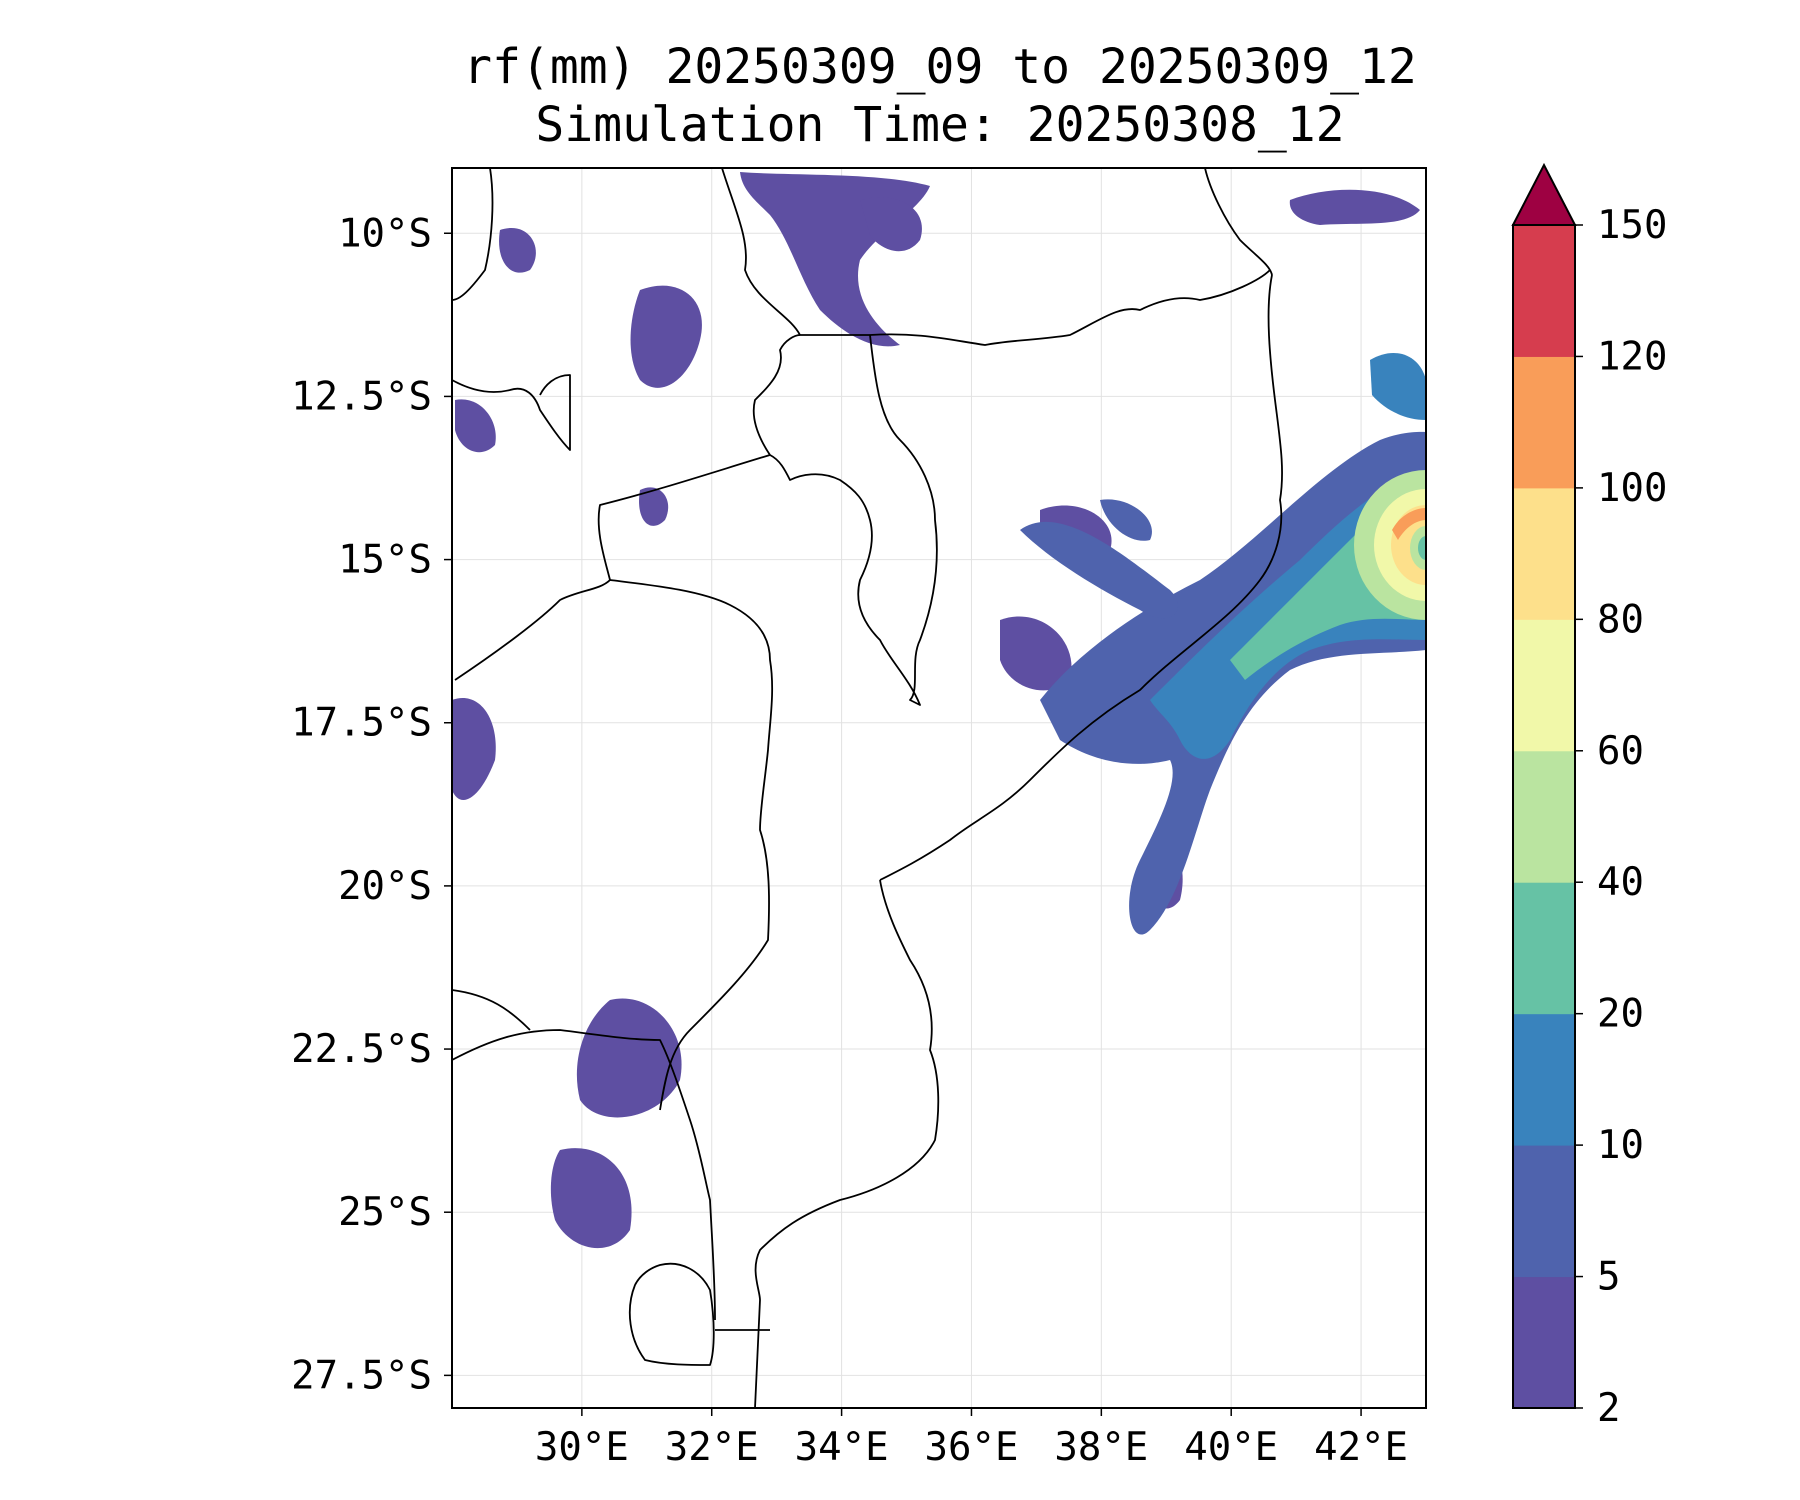  Describe the element at coordinates (361, 723) in the screenshot. I see `lat-tick-label: 17.5°S` at that location.